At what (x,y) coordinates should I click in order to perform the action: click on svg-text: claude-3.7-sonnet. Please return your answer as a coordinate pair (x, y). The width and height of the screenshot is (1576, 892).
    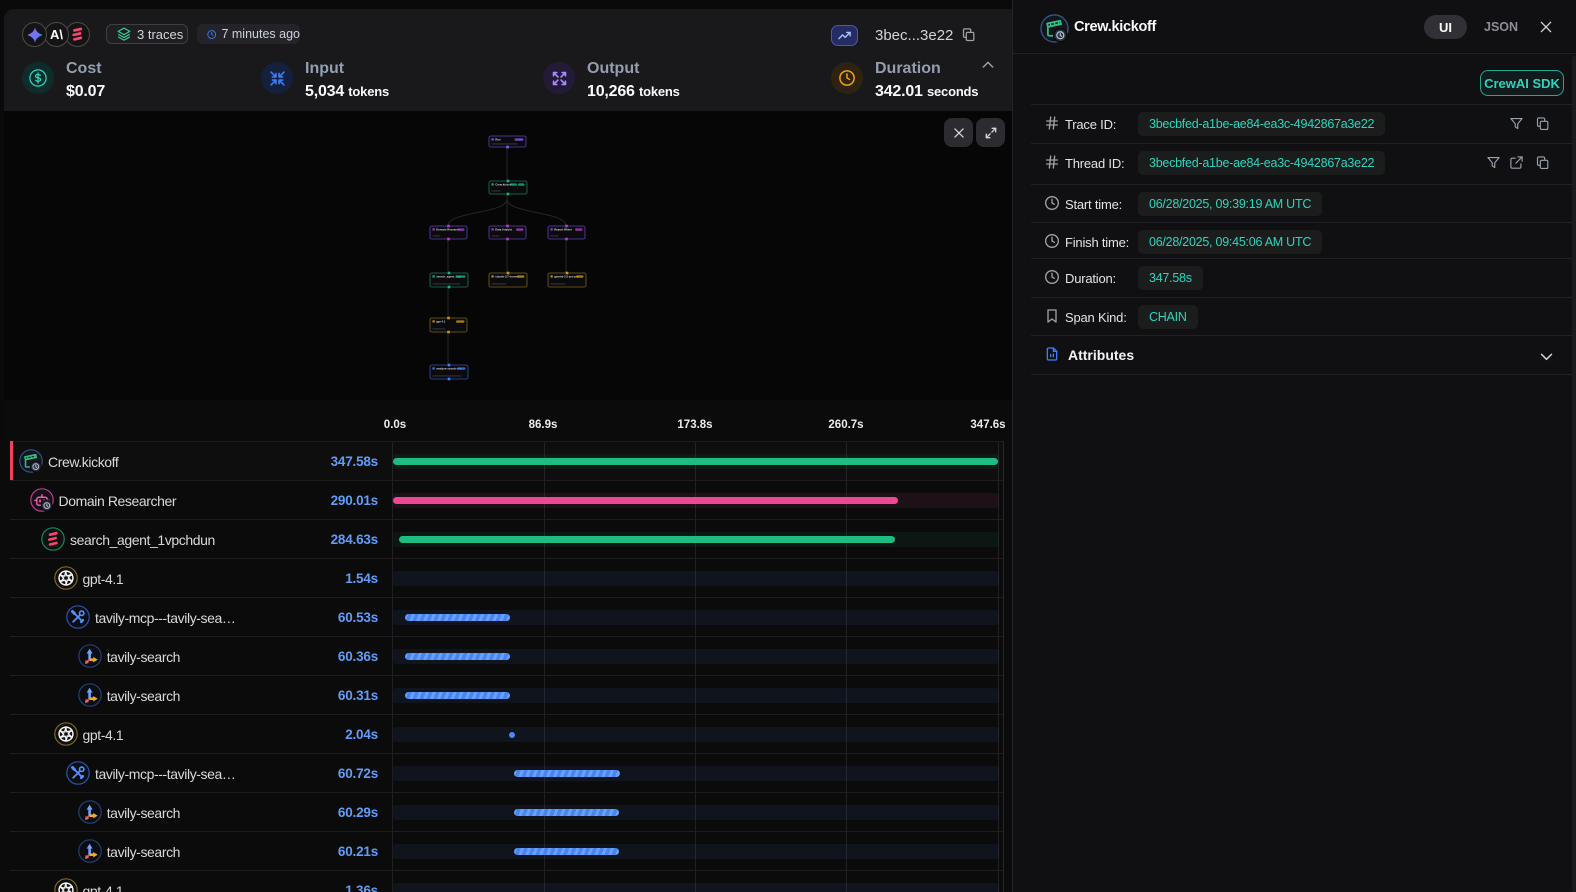
    Looking at the image, I should click on (507, 277).